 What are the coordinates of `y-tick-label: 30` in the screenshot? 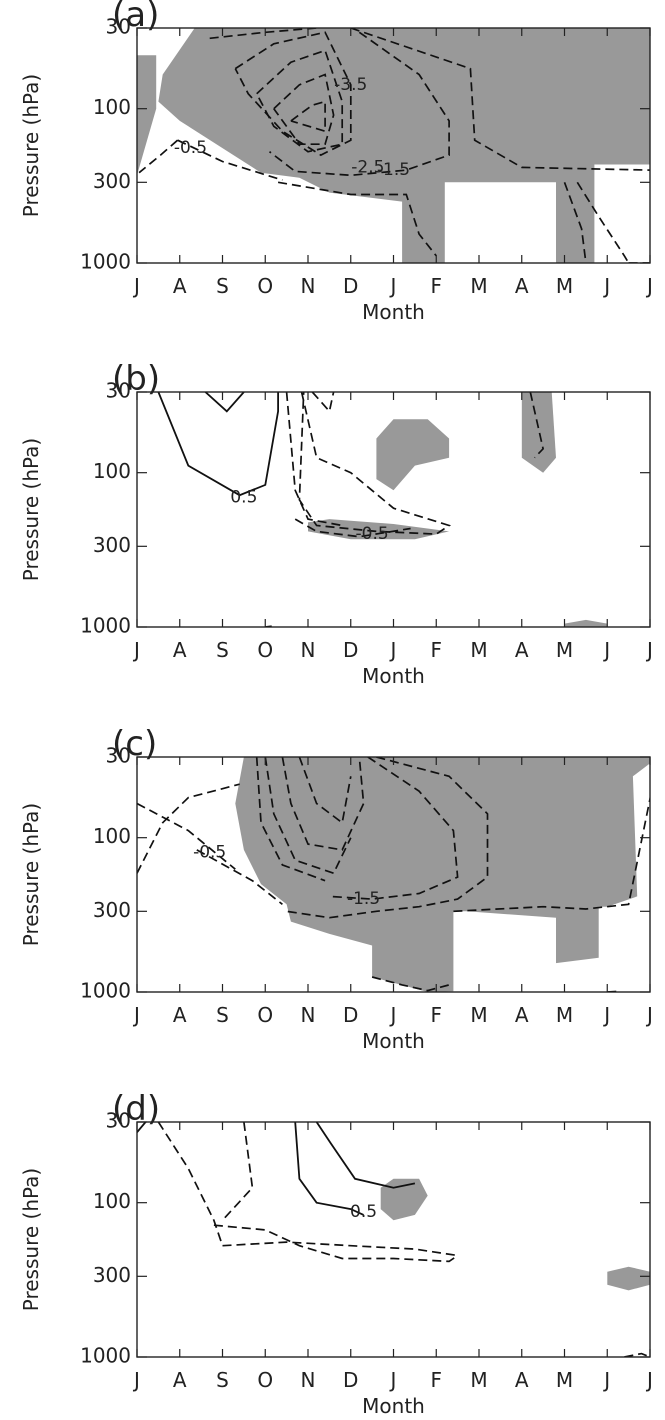 It's located at (118, 1121).